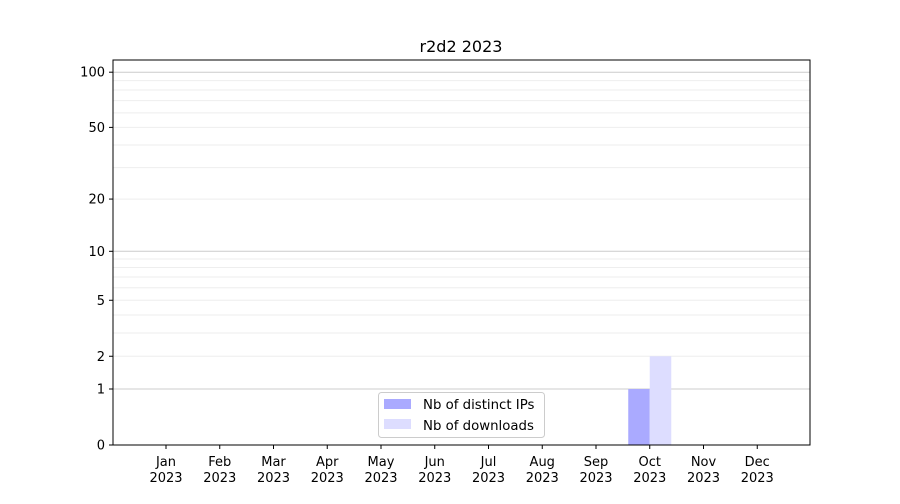 The height and width of the screenshot is (504, 900). I want to click on legend-box, so click(461, 415).